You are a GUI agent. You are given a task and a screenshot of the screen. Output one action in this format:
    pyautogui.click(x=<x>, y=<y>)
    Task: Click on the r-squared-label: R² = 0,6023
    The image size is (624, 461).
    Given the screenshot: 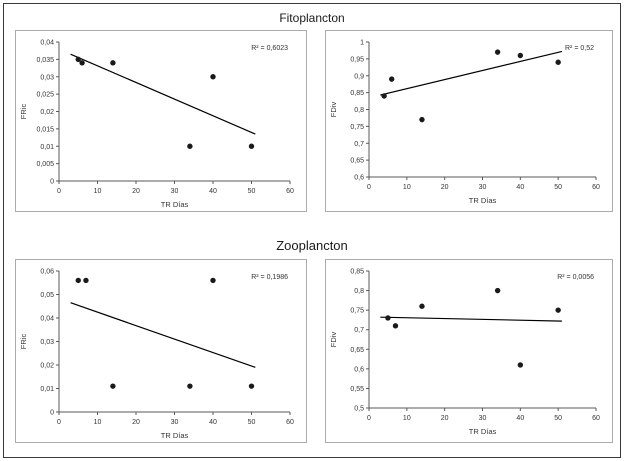 What is the action you would take?
    pyautogui.click(x=269, y=48)
    